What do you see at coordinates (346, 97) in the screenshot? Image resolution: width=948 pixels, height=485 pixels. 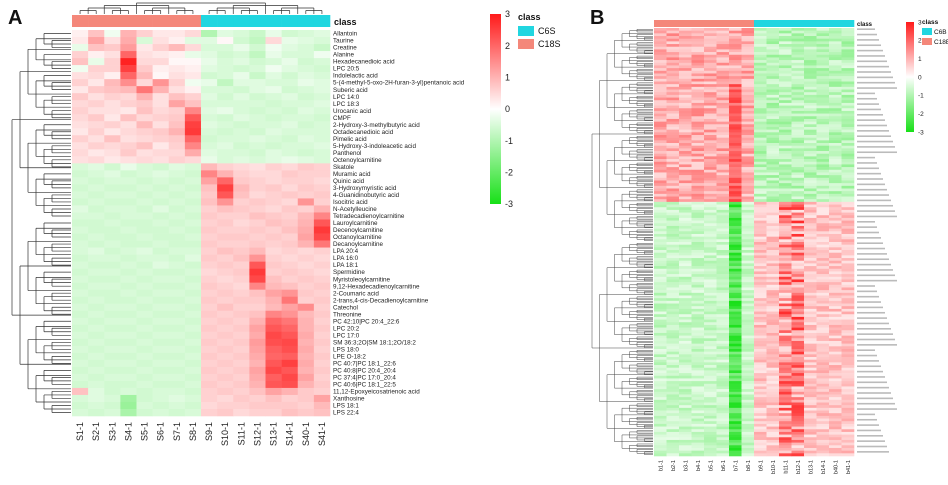 I see `panel-a-row-label: LPC 14:0` at bounding box center [346, 97].